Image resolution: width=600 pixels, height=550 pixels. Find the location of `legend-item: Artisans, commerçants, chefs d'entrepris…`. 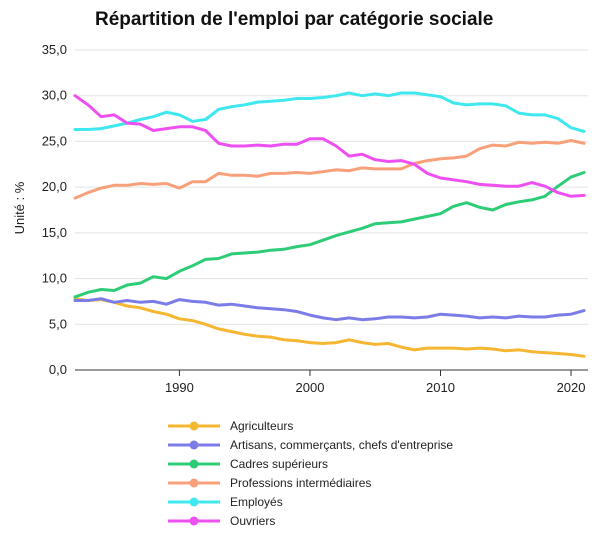

legend-item: Artisans, commerçants, chefs d'entrepris… is located at coordinates (310, 445).